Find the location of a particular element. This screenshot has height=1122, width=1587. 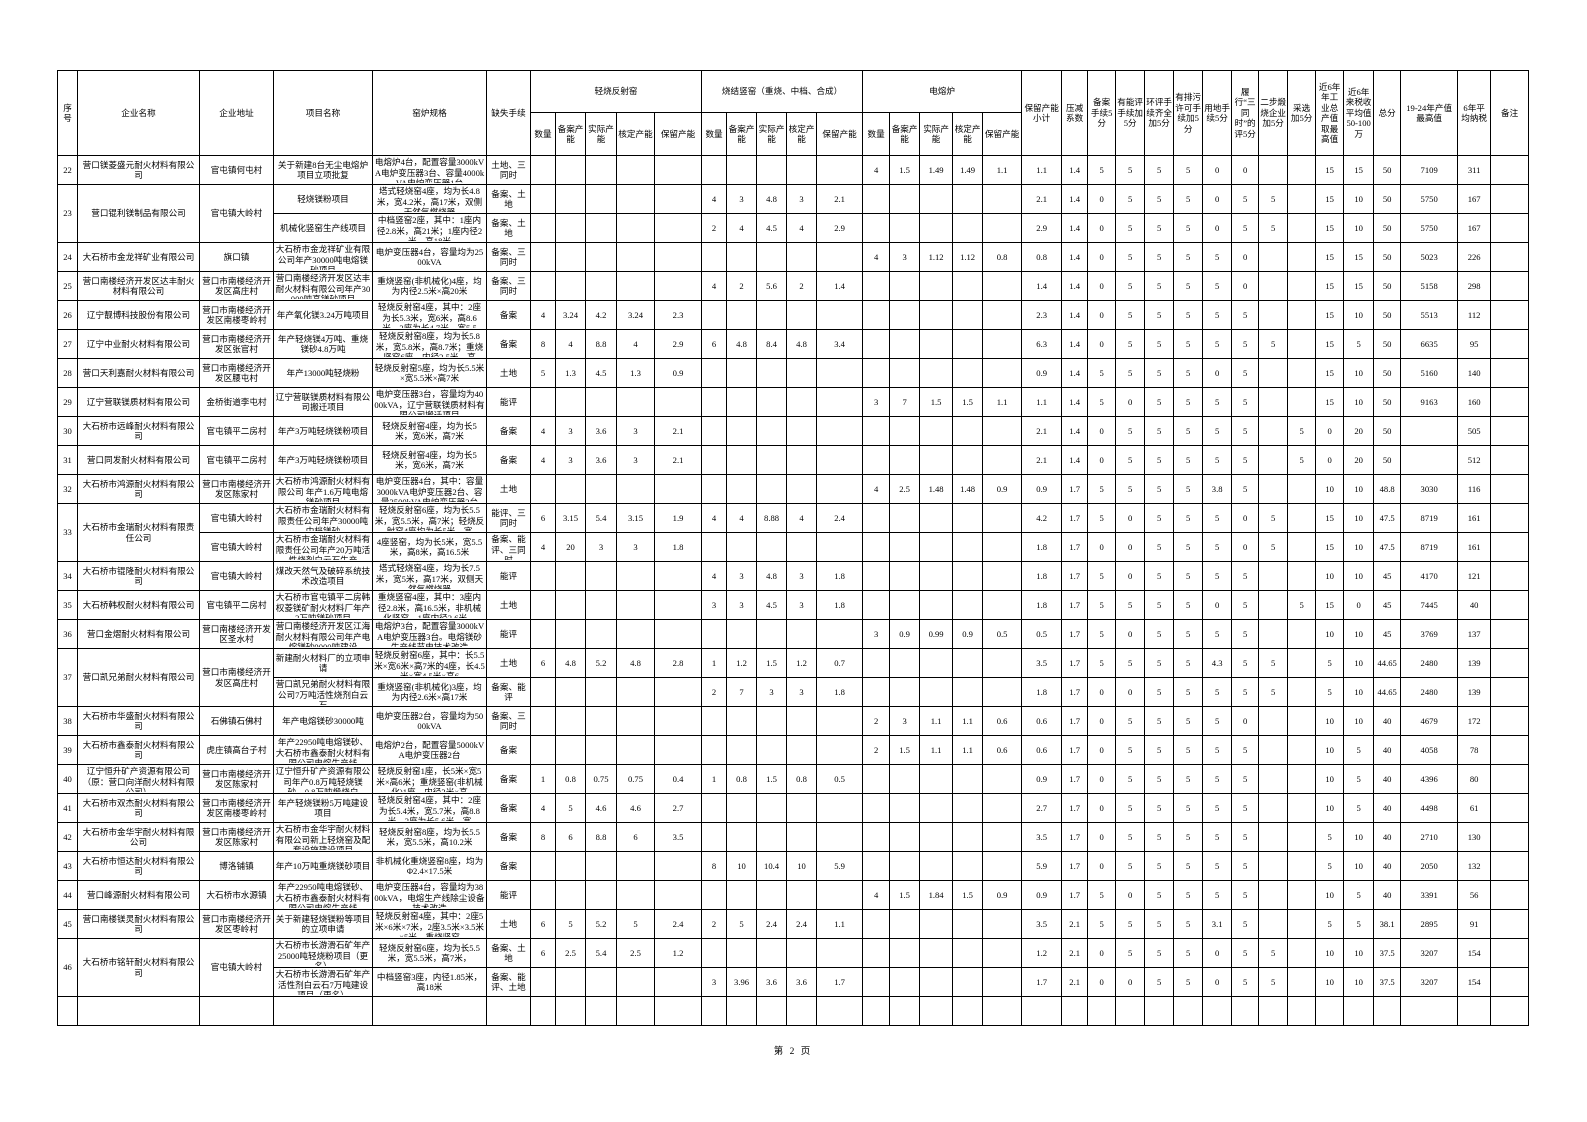

col-sinter-shaft-kiln-retained-capacity: 保留产能 is located at coordinates (840, 134).